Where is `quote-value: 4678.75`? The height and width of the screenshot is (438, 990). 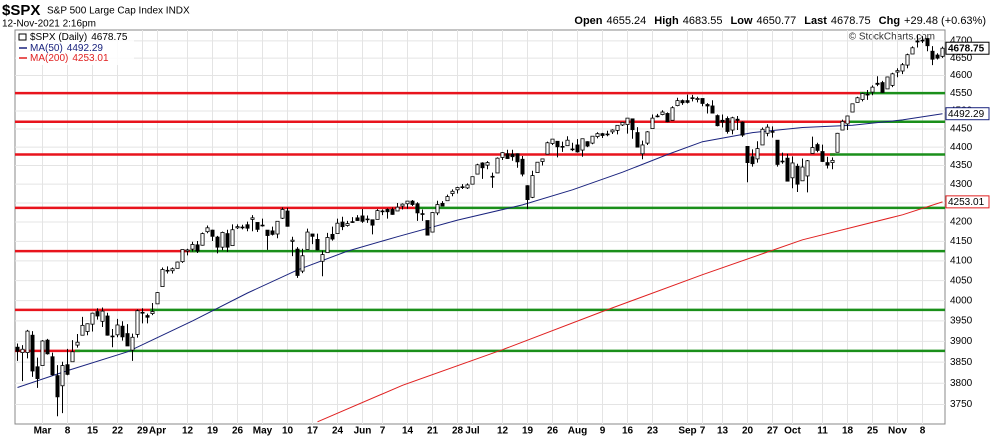 quote-value: 4678.75 is located at coordinates (851, 21).